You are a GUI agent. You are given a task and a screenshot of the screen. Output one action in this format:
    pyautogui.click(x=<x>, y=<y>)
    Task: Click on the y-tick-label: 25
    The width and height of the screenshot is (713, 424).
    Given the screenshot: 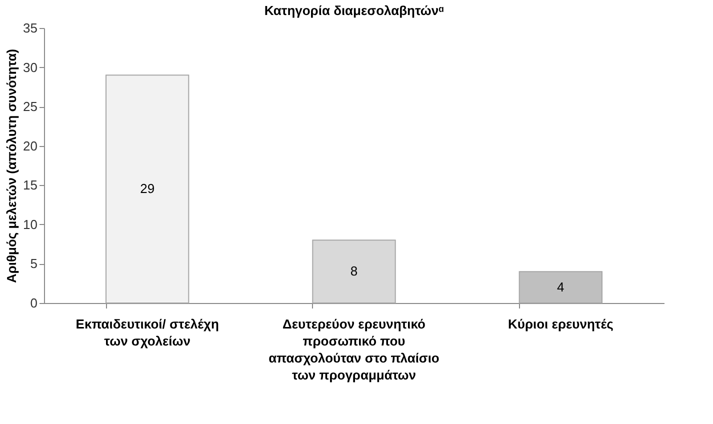 What is the action you would take?
    pyautogui.click(x=30, y=106)
    